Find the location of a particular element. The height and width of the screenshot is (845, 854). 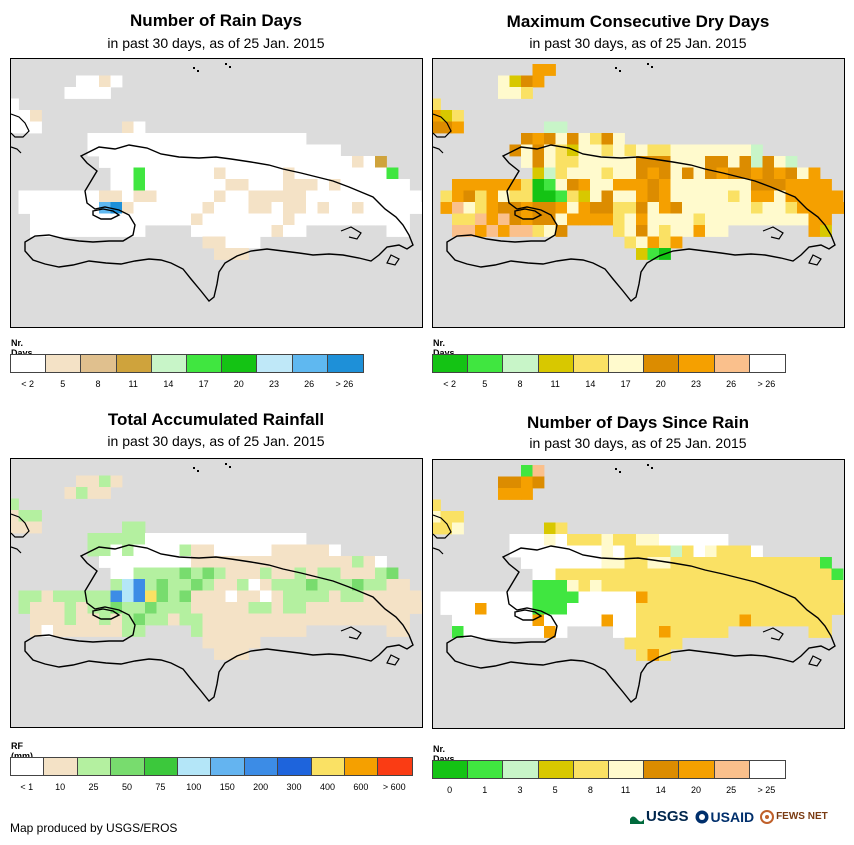

coastline is located at coordinates (219, 623).